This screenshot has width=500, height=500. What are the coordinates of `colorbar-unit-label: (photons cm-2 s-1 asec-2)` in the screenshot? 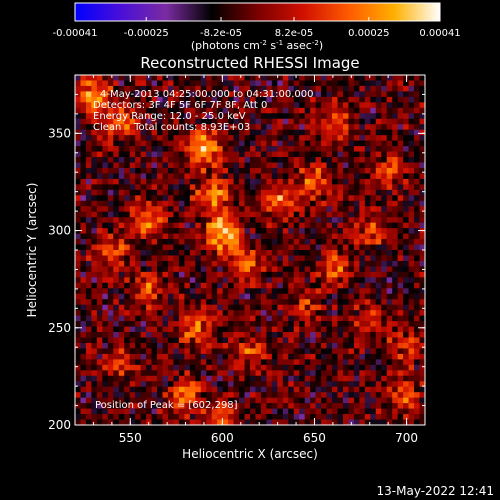 It's located at (257, 45).